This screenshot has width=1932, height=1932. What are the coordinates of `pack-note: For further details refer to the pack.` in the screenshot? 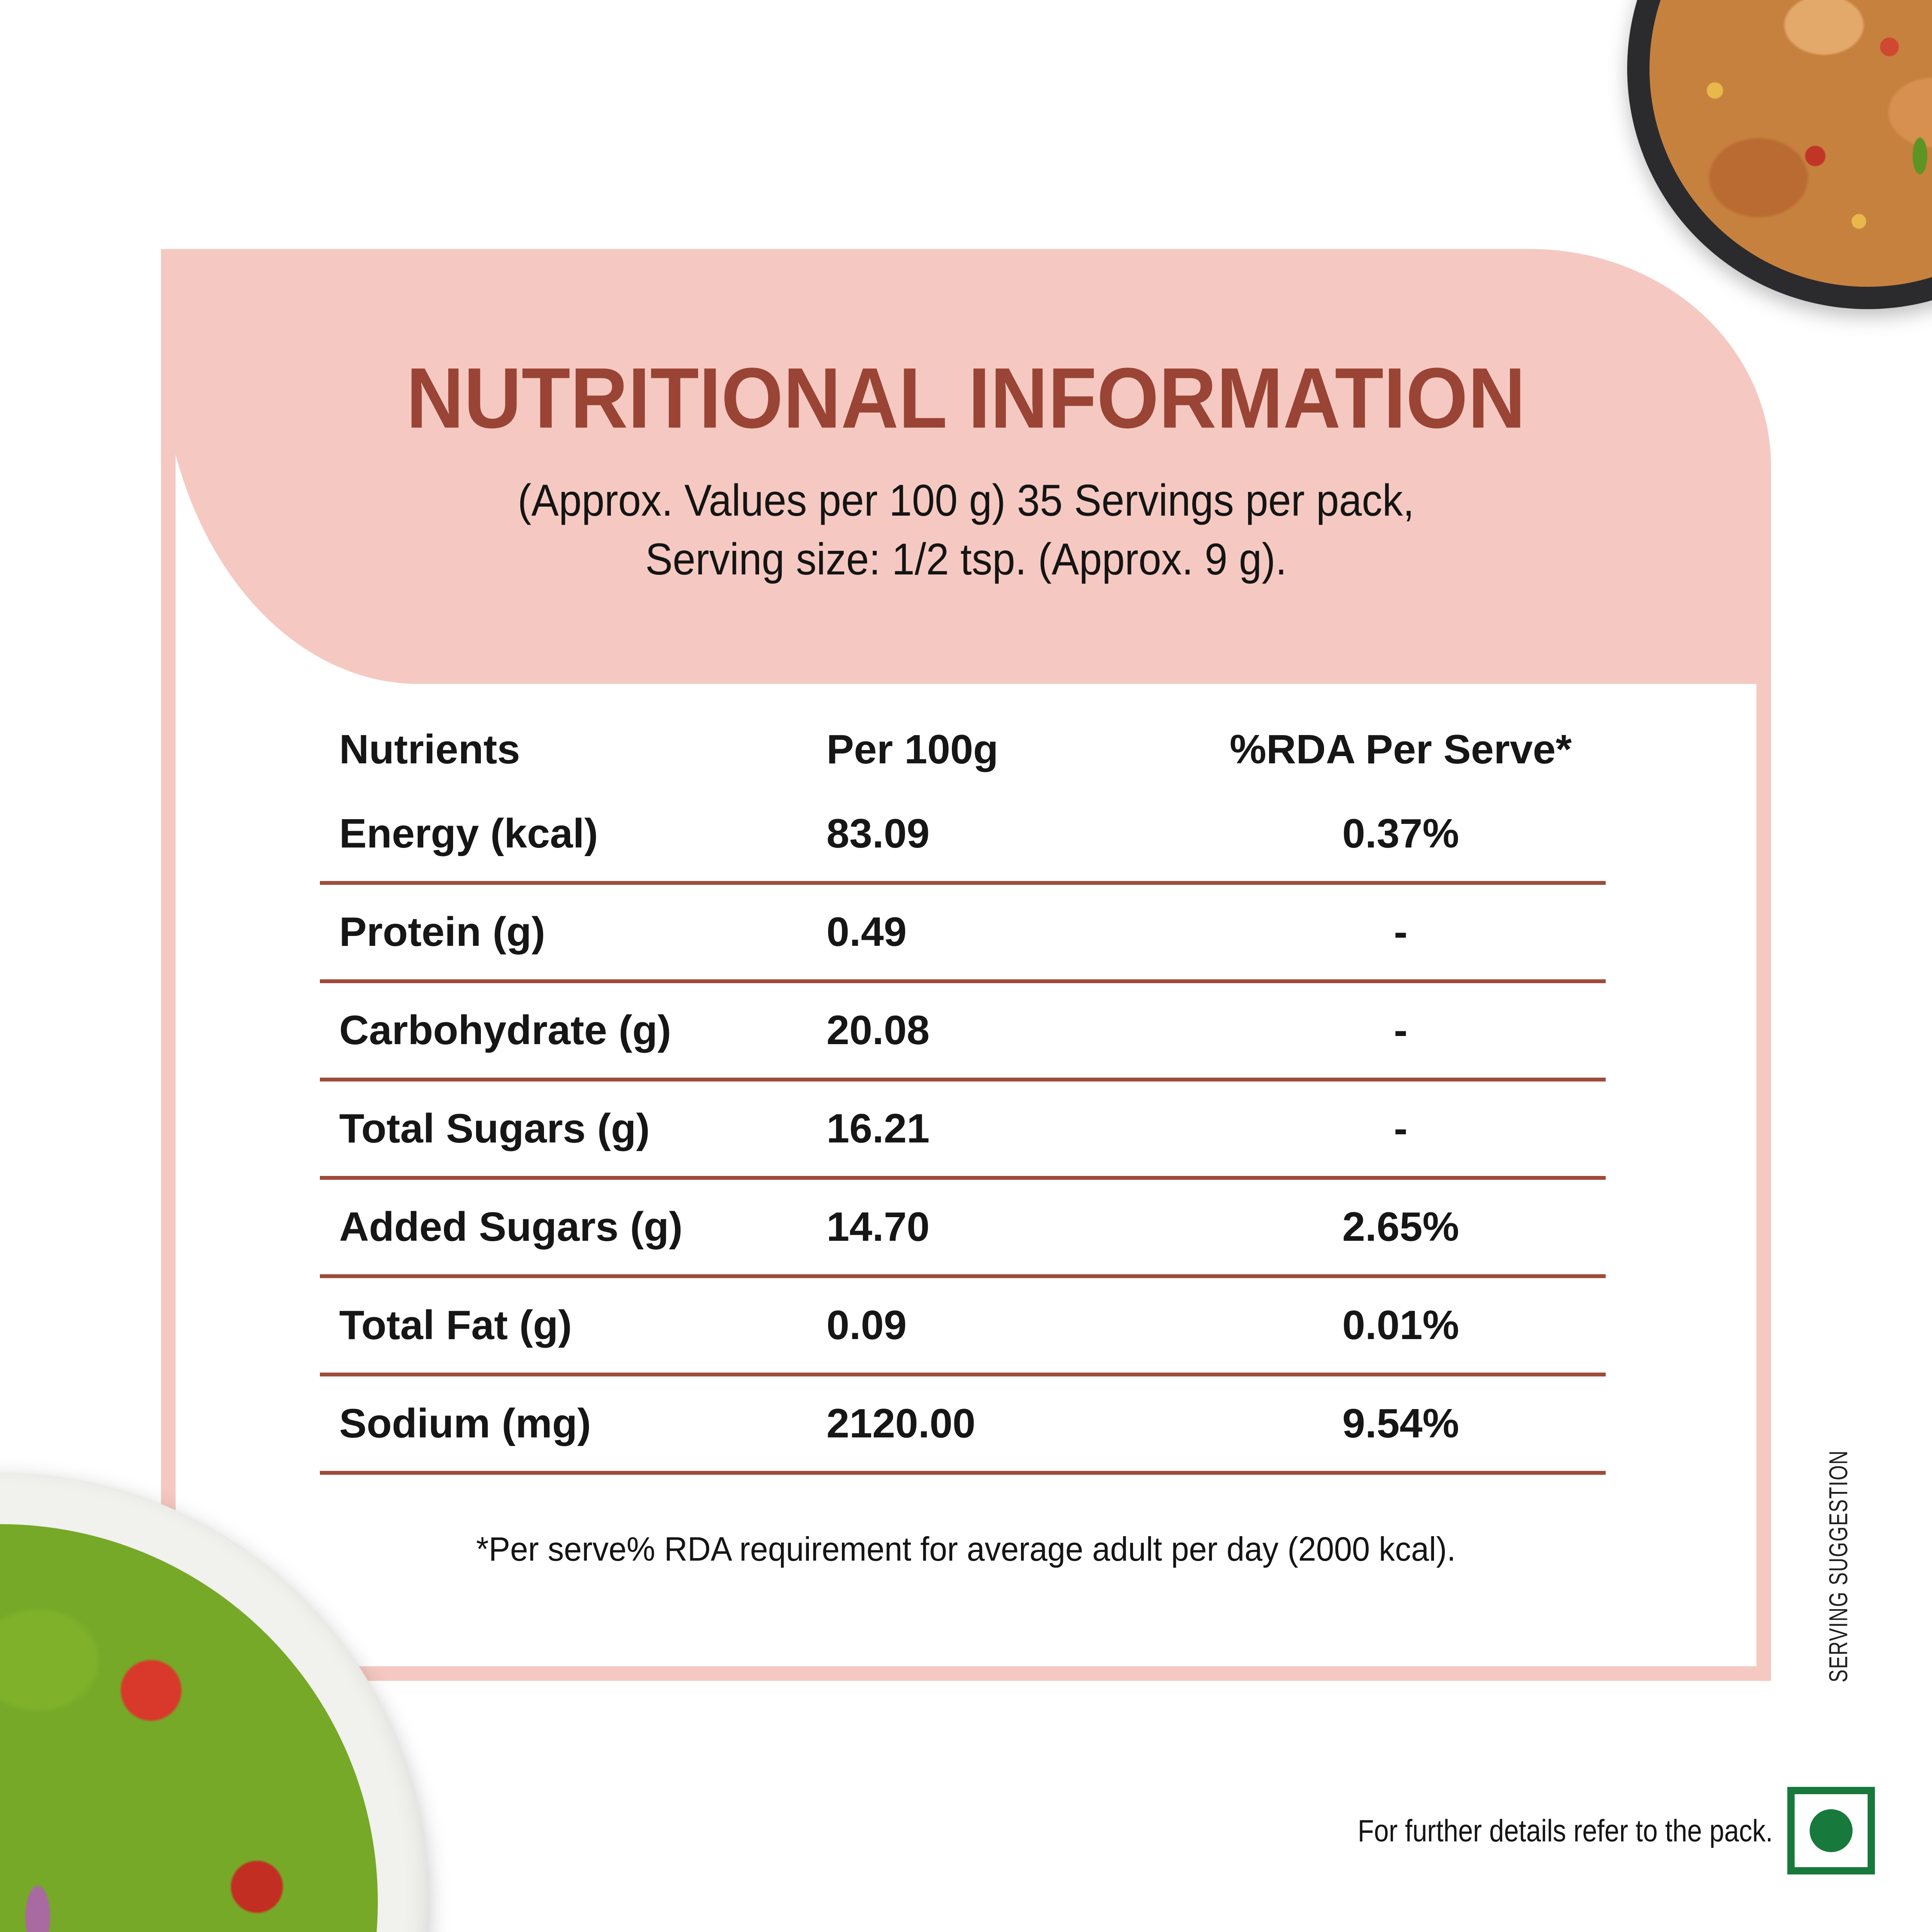 It's located at (1532, 1831).